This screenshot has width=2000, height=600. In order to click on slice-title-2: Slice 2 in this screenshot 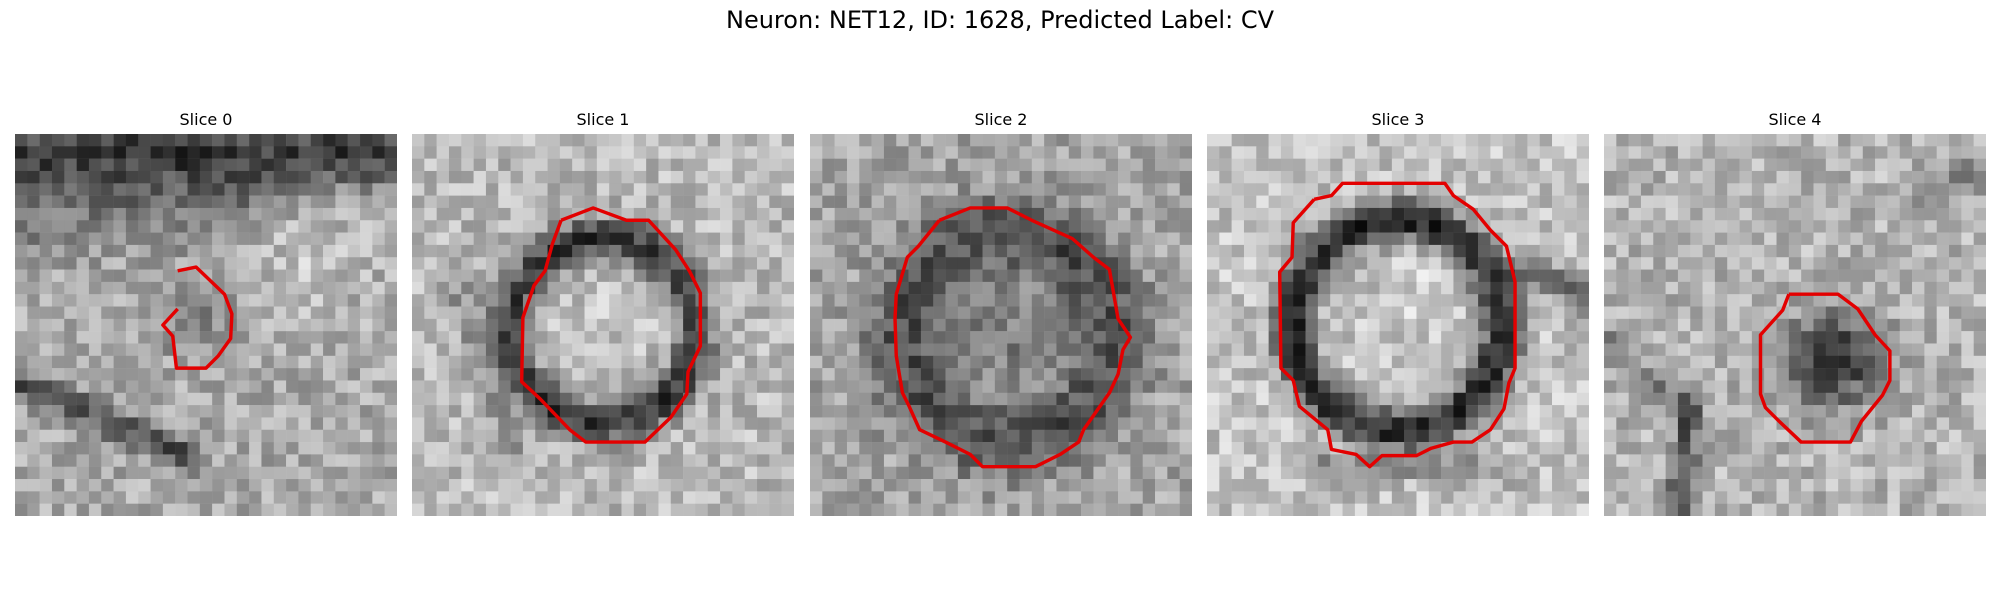, I will do `click(1001, 119)`.